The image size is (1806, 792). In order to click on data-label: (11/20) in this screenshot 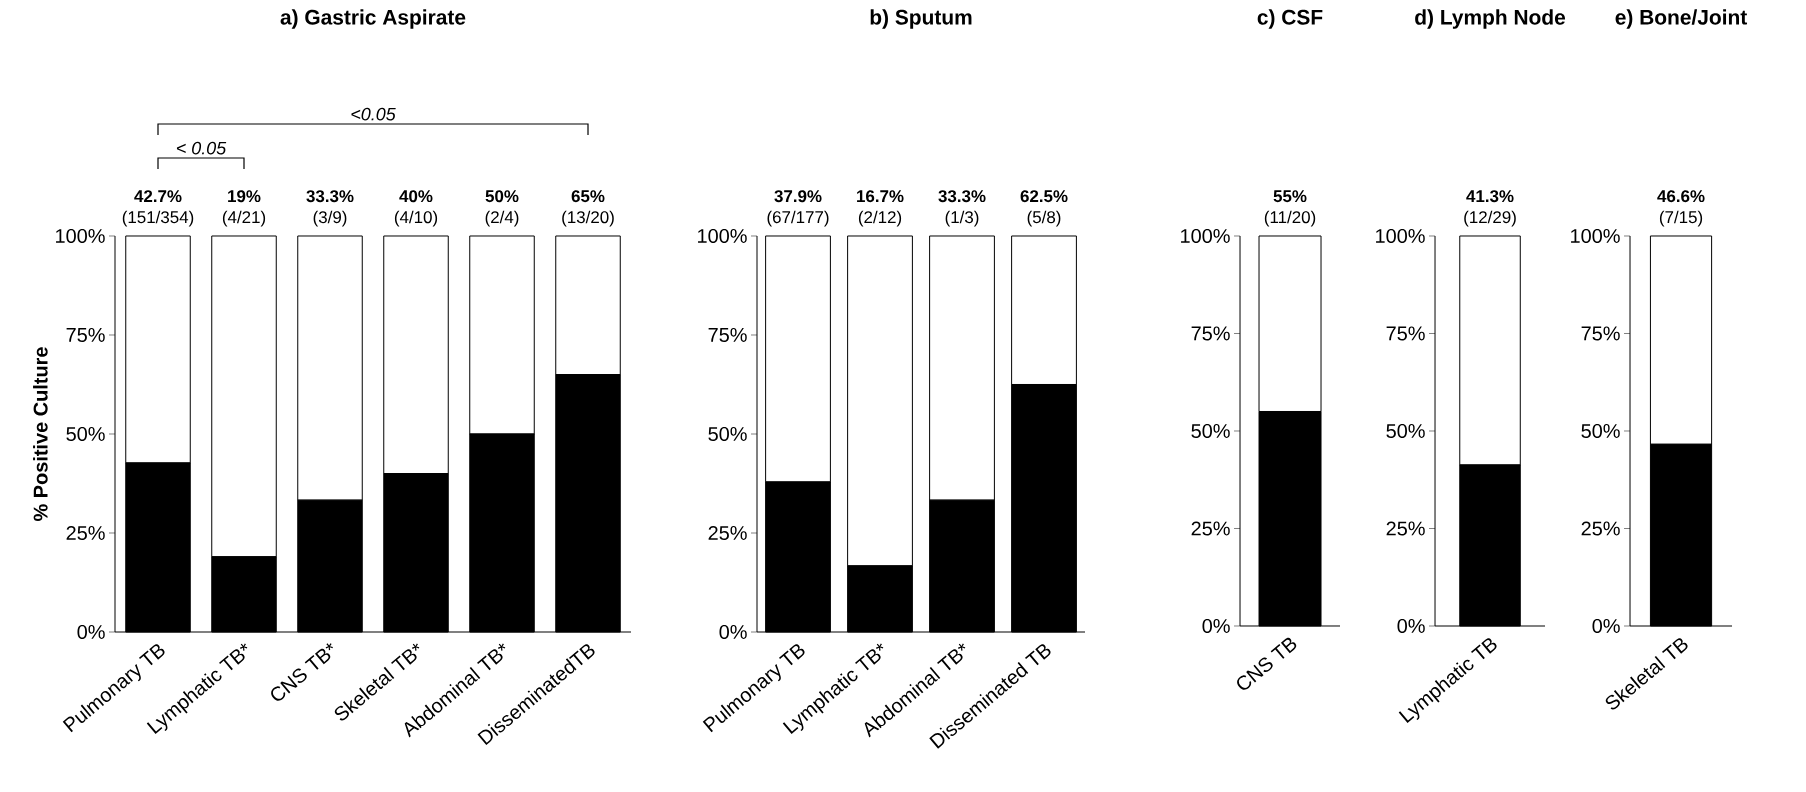, I will do `click(1290, 218)`.